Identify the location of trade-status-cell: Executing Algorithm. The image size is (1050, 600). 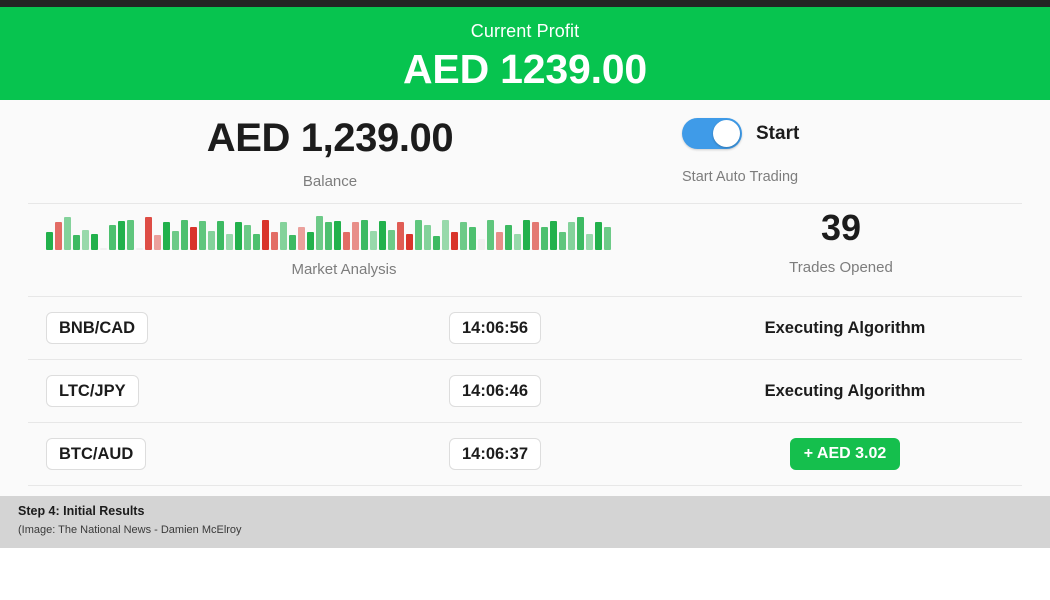
(855, 391).